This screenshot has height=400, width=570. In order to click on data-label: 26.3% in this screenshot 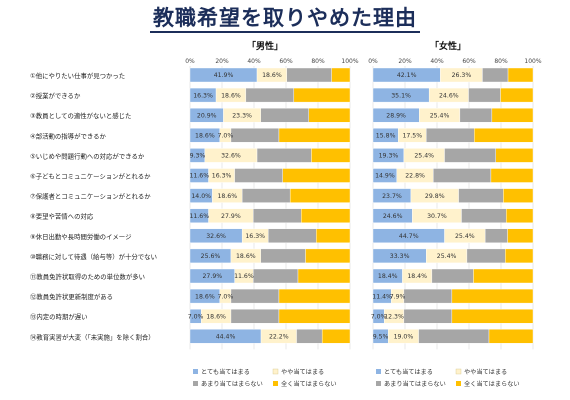, I will do `click(462, 75)`.